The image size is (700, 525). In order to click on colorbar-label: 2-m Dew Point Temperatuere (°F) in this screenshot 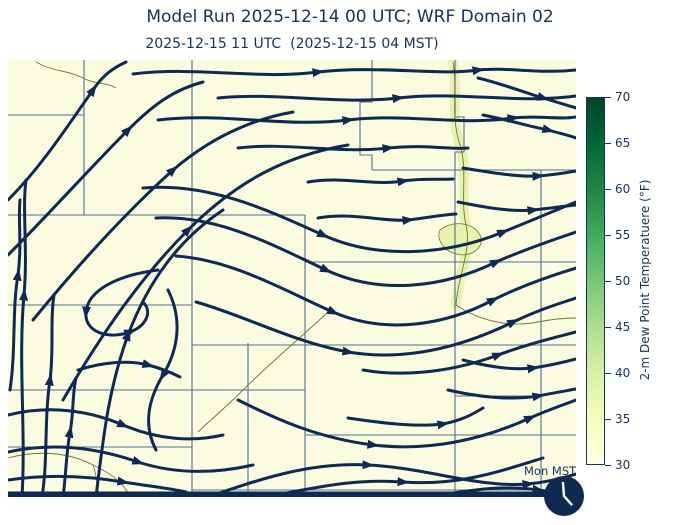, I will do `click(645, 280)`.